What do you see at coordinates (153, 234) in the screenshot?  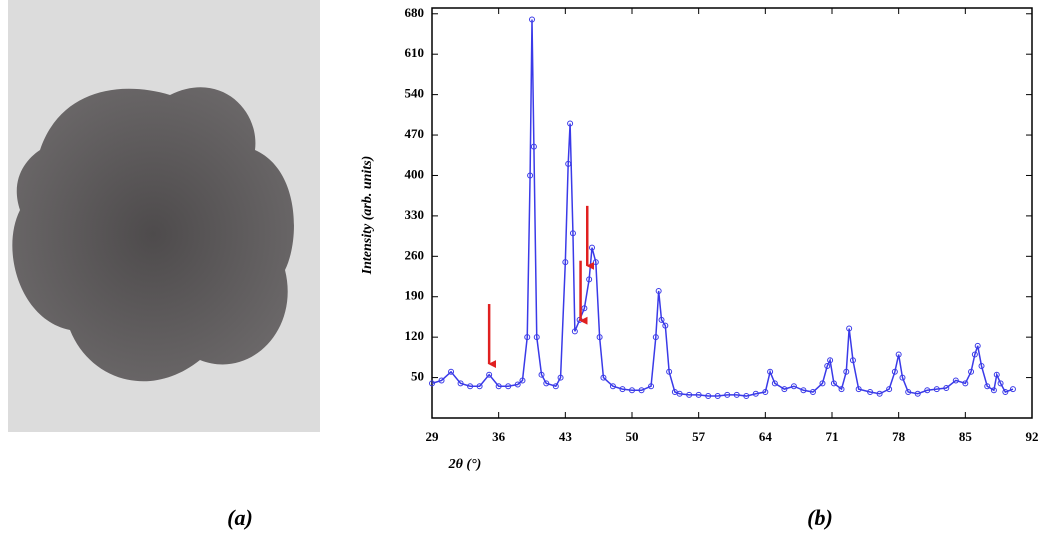 I see `powder-pile` at bounding box center [153, 234].